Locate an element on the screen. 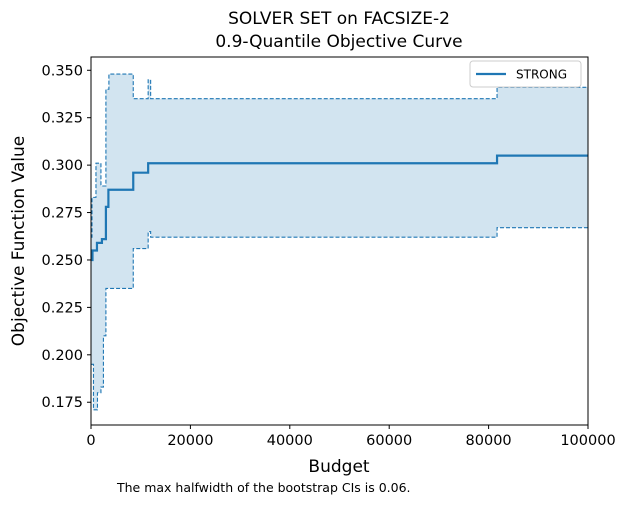  y-tick-label: 0.300 is located at coordinates (62, 166).